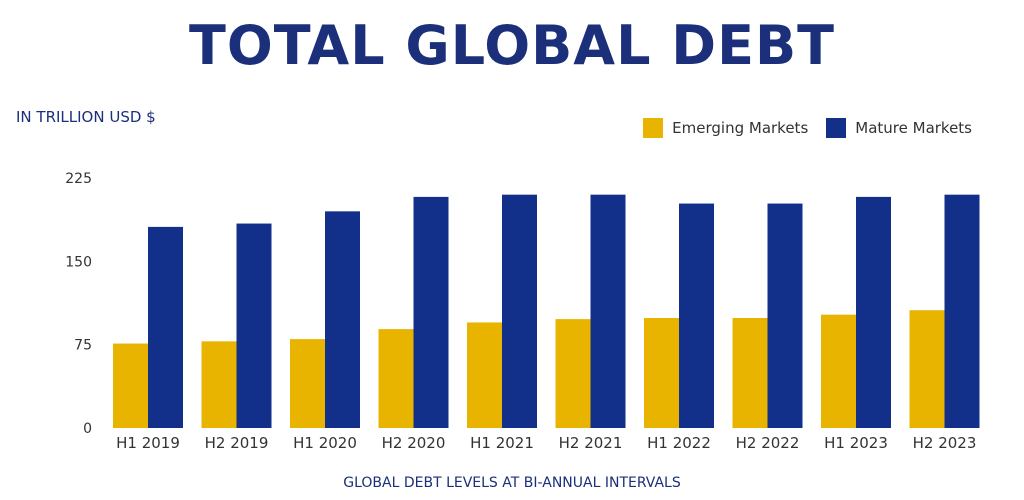 This screenshot has height=500, width=1024. I want to click on legend: Emerging Markets Mature Markets, so click(807, 128).